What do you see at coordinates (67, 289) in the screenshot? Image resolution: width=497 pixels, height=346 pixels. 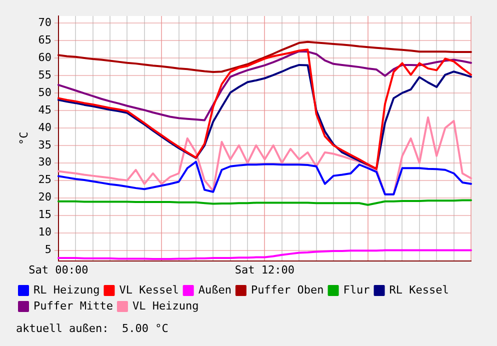 I see `legend-label: RL Heizung` at bounding box center [67, 289].